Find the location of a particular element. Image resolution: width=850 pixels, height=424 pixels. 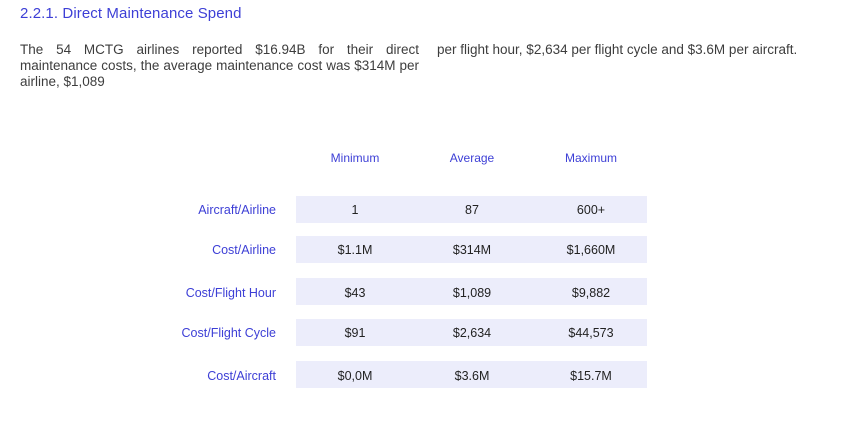

table-cell: $2,634 is located at coordinates (472, 333).